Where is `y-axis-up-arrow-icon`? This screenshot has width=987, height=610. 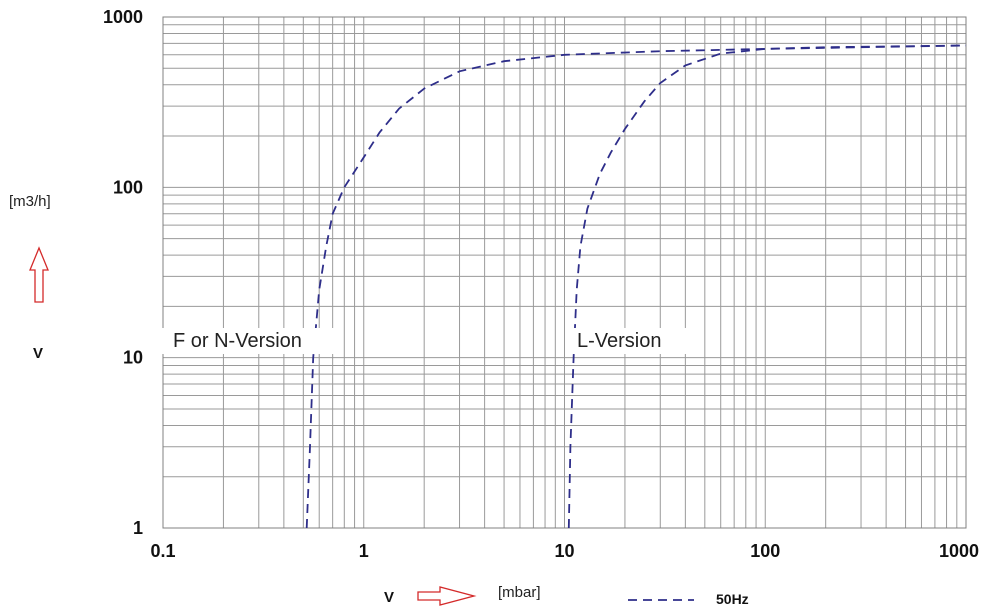
y-axis-up-arrow-icon is located at coordinates (39, 274).